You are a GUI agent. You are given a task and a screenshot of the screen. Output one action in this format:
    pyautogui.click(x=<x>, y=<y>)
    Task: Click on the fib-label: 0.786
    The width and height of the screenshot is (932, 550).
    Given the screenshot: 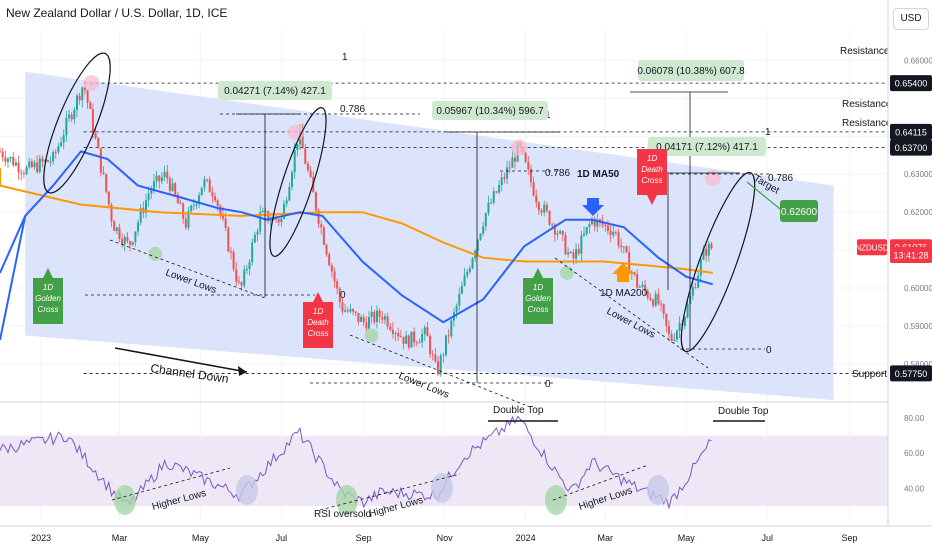 What is the action you would take?
    pyautogui.click(x=352, y=109)
    